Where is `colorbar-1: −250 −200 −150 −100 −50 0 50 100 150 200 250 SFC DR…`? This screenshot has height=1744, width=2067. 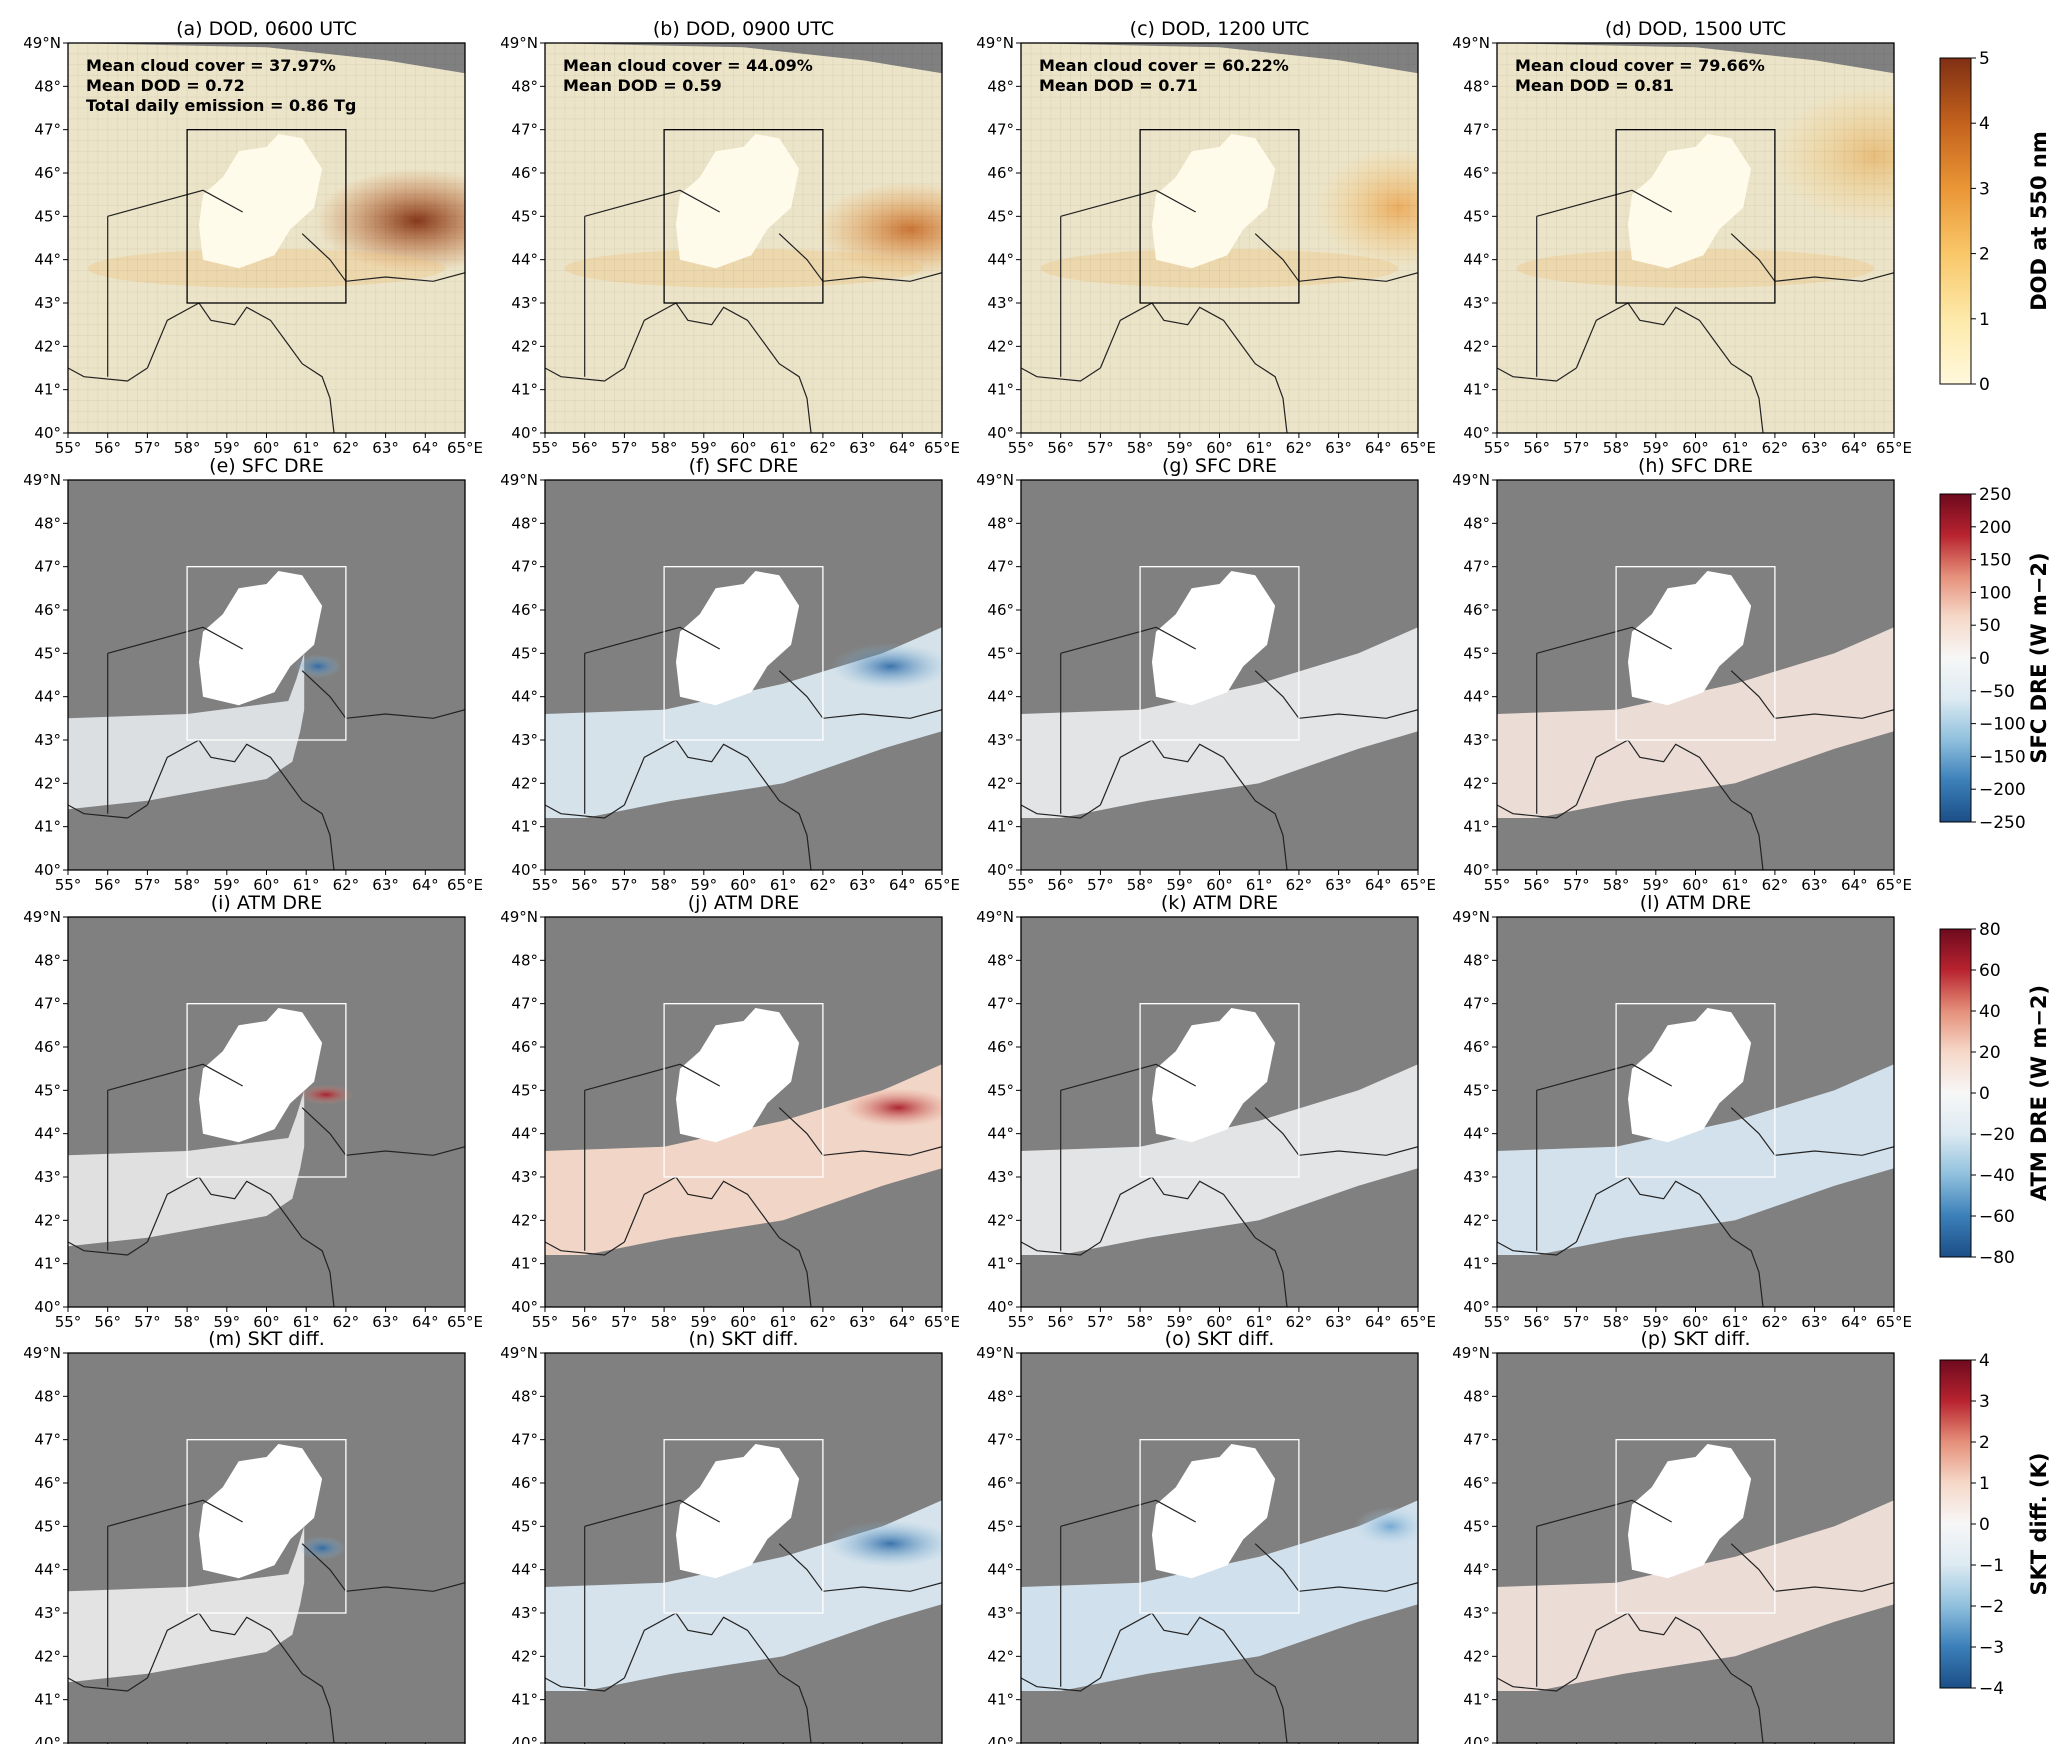 colorbar-1: −250 −200 −150 −100 −50 0 50 100 150 200 250 SFC DR… is located at coordinates (1995, 659).